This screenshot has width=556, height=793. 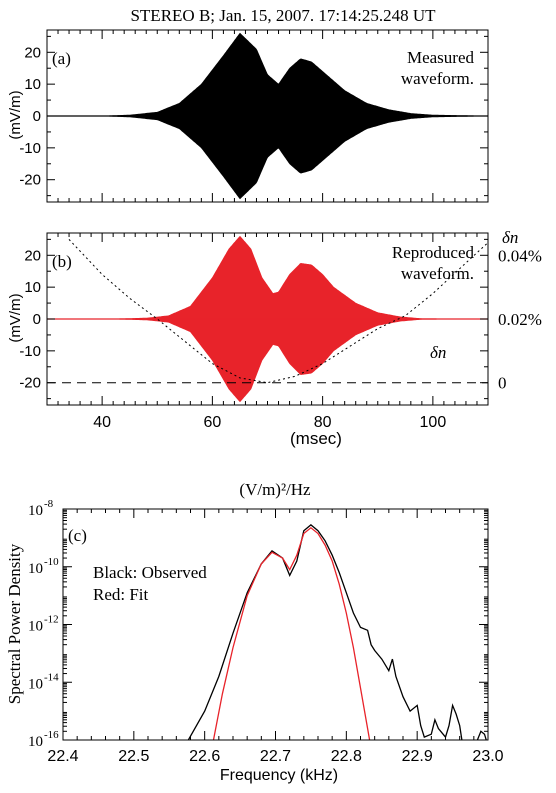 I want to click on panel-a-annotation-line2: waveform., so click(x=437, y=78).